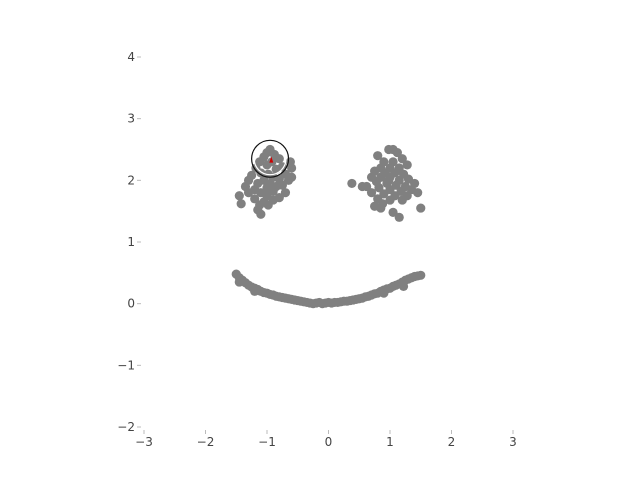 This screenshot has width=640, height=480. Describe the element at coordinates (513, 442) in the screenshot. I see `x-tick-label: 3` at that location.